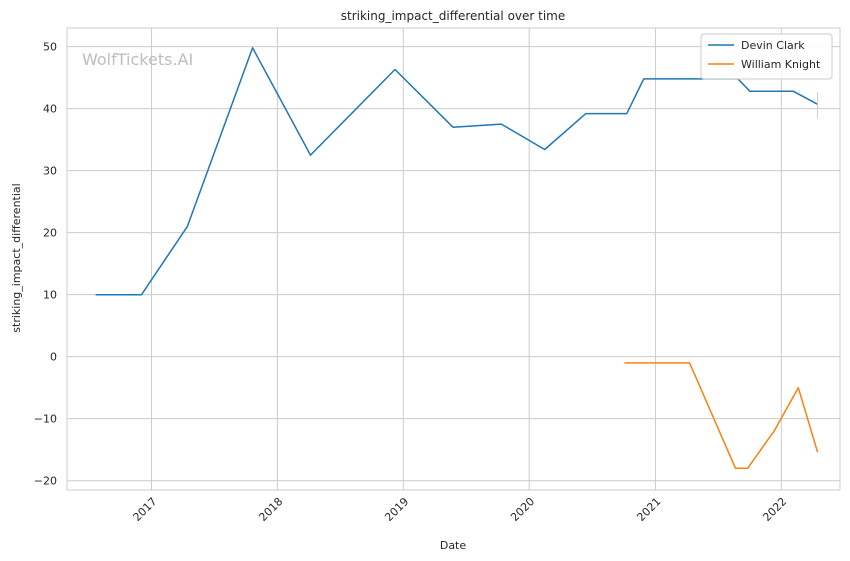  I want to click on y-tick-label: 50, so click(50, 47).